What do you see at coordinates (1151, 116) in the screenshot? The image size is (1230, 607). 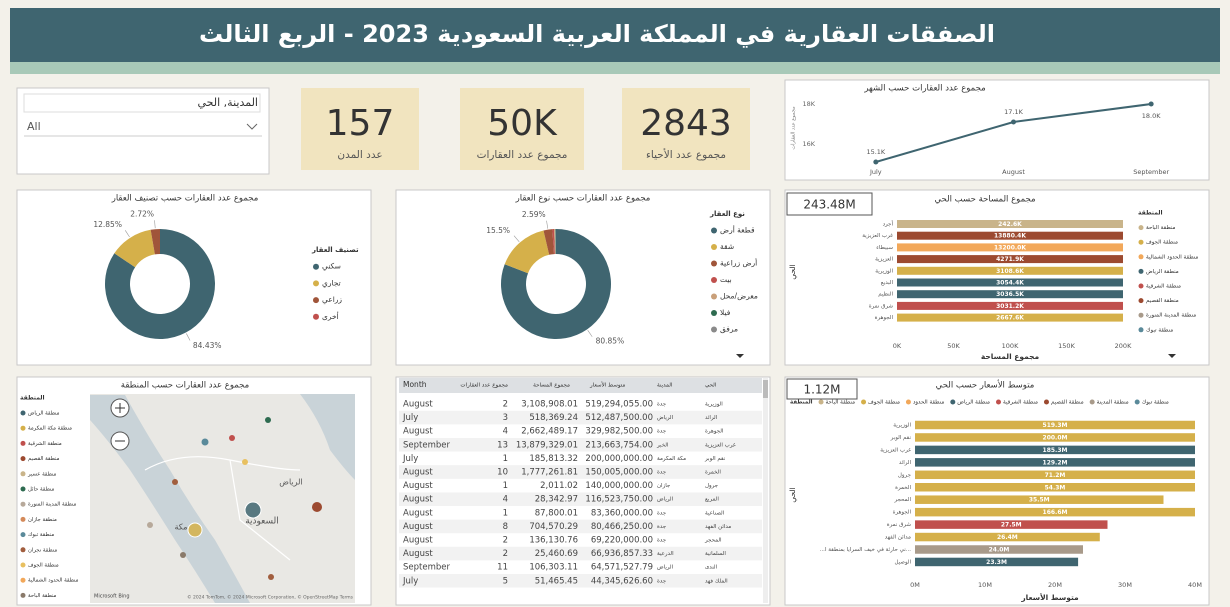 I see `data-label: 18.0K` at bounding box center [1151, 116].